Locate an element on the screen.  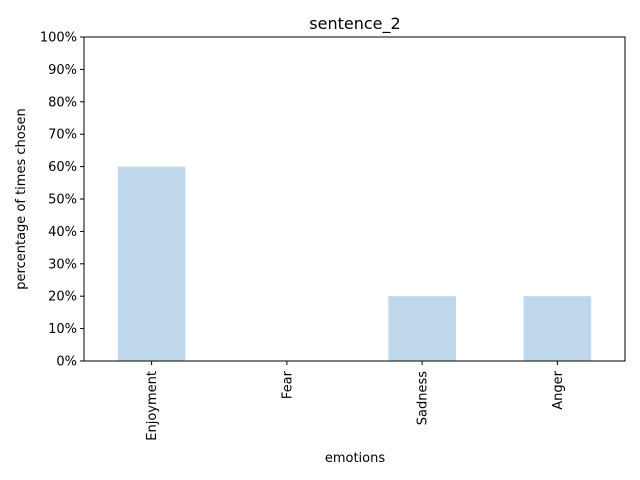
x-tick-label: Fear is located at coordinates (287, 384).